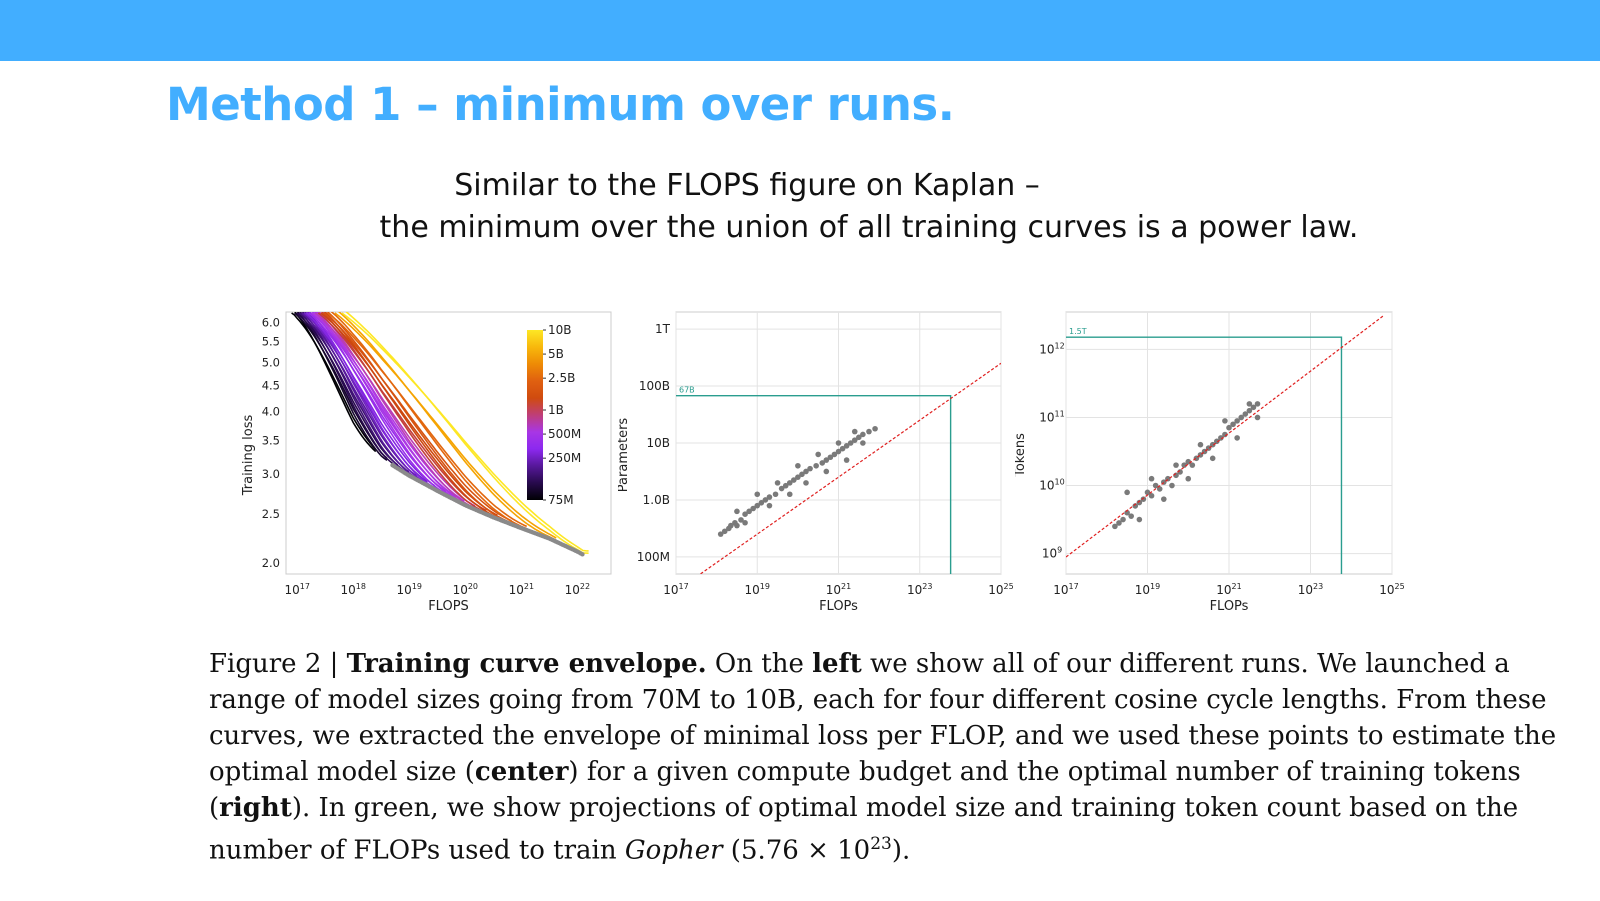 Image resolution: width=1600 pixels, height=901 pixels. Describe the element at coordinates (1051, 416) in the screenshot. I see `y-tick-label: 1011` at that location.